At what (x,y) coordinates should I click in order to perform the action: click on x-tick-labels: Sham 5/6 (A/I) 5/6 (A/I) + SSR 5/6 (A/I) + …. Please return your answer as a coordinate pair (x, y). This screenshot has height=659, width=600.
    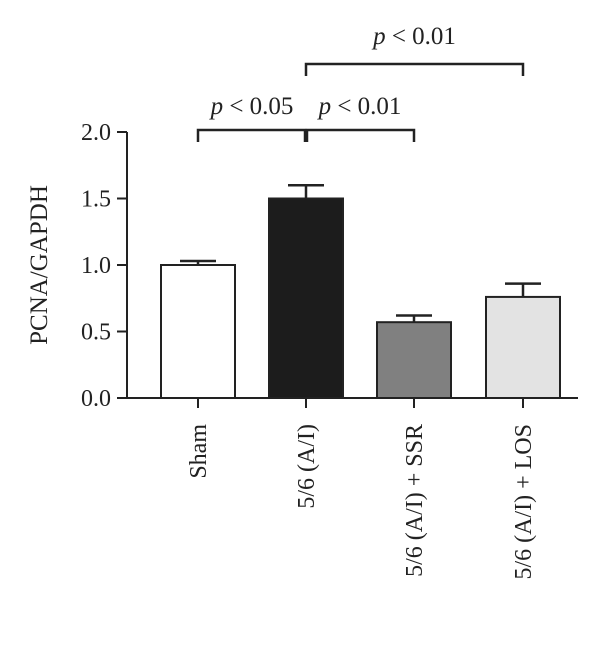
    Looking at the image, I should click on (361, 502).